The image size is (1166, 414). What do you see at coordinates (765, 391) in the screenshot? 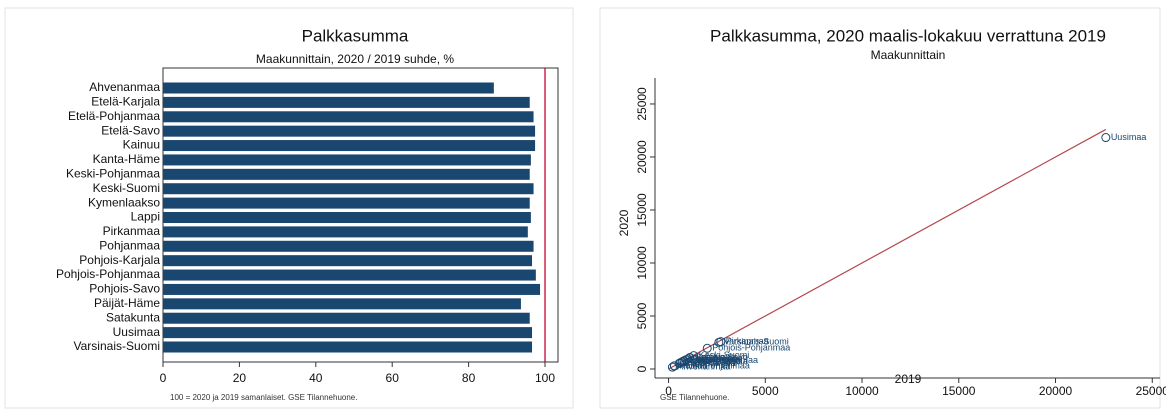
I see `x-tick-label: 5000` at bounding box center [765, 391].